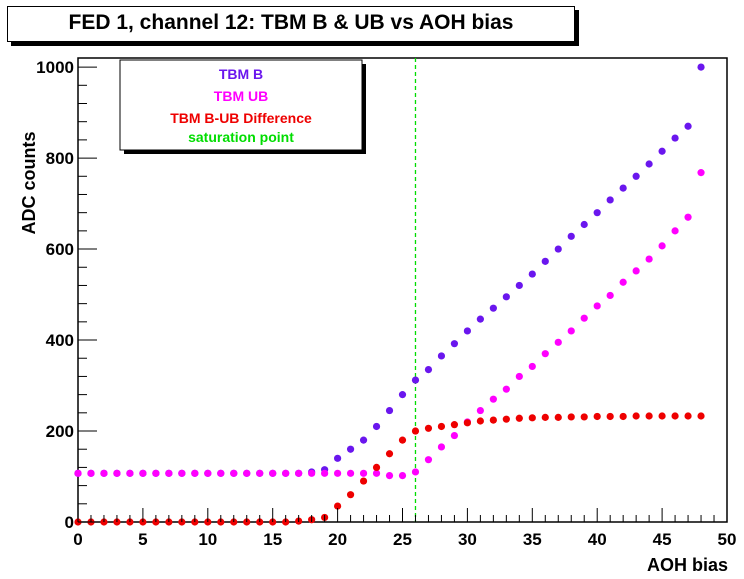  I want to click on y-tick-label: 200, so click(60, 431).